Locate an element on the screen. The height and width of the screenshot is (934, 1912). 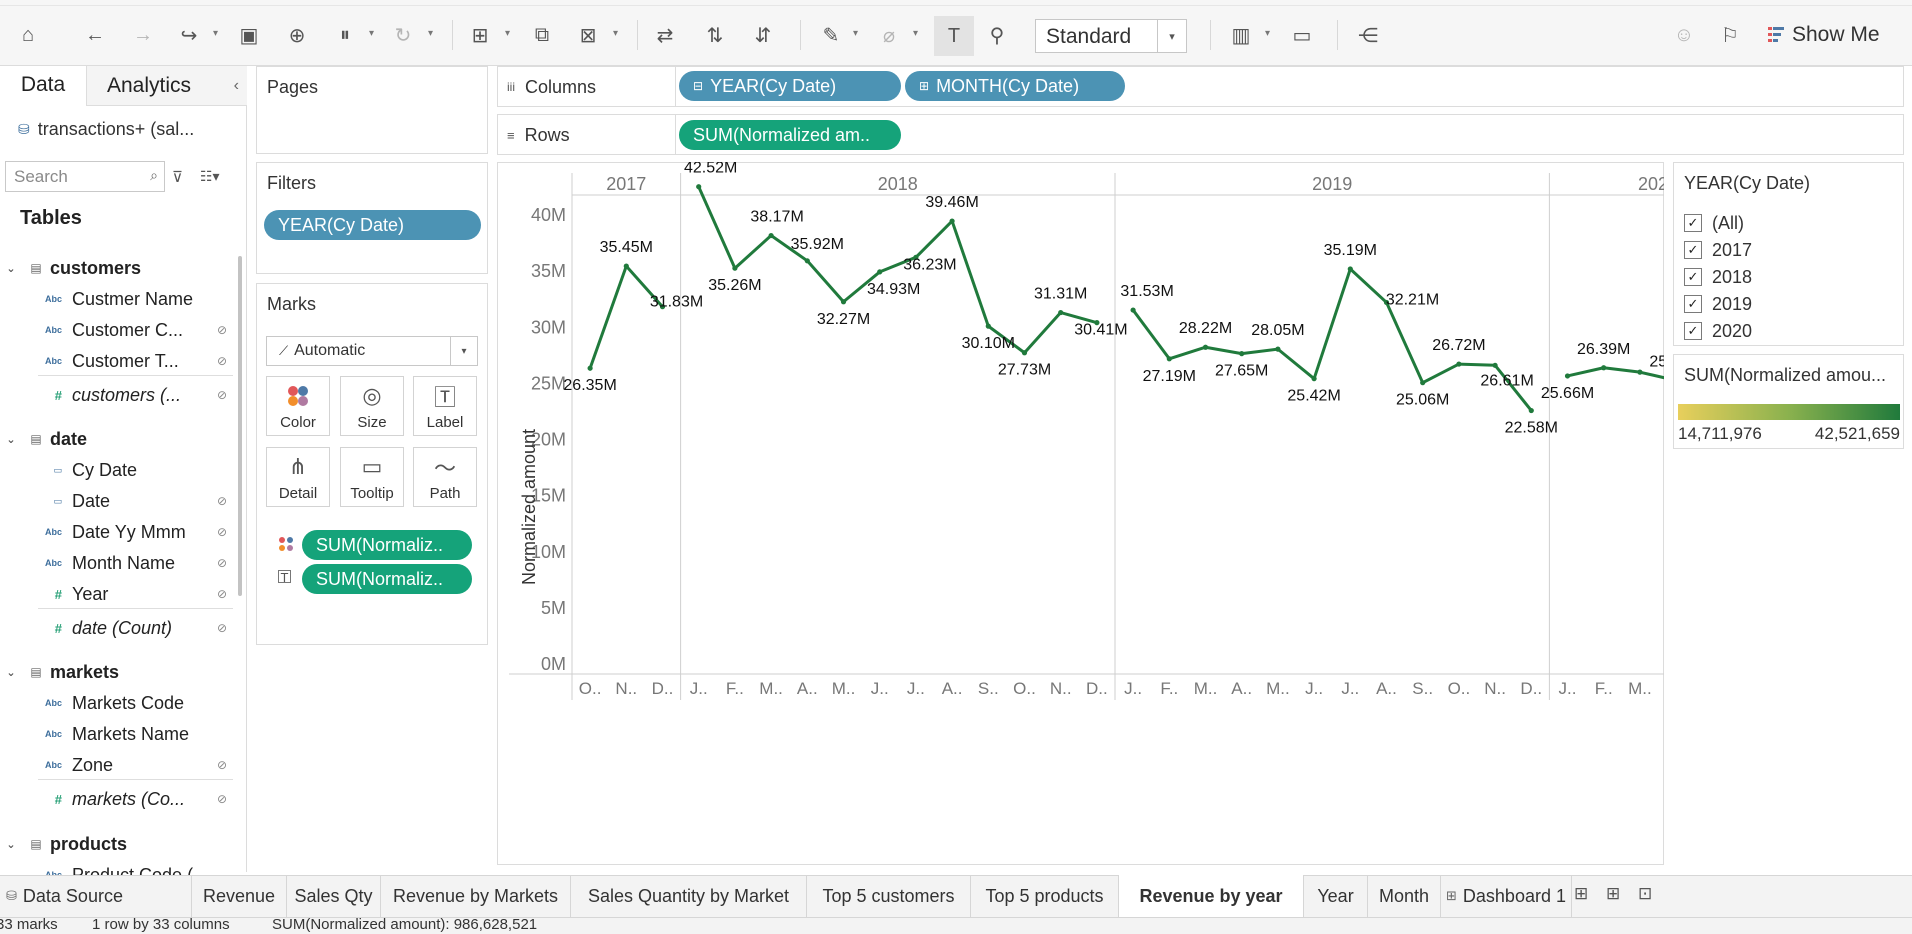
fix-axes-icon: ⚲ is located at coordinates (997, 35).